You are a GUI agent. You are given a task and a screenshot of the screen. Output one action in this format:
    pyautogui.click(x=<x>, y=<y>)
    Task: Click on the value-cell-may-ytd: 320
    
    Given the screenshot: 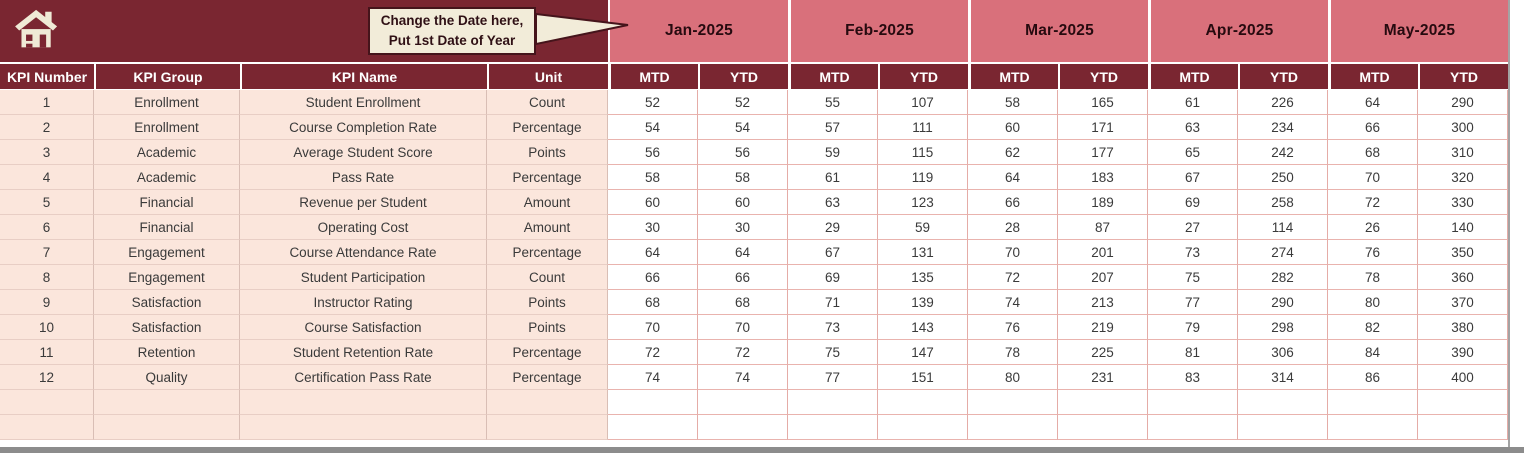 What is the action you would take?
    pyautogui.click(x=1463, y=177)
    